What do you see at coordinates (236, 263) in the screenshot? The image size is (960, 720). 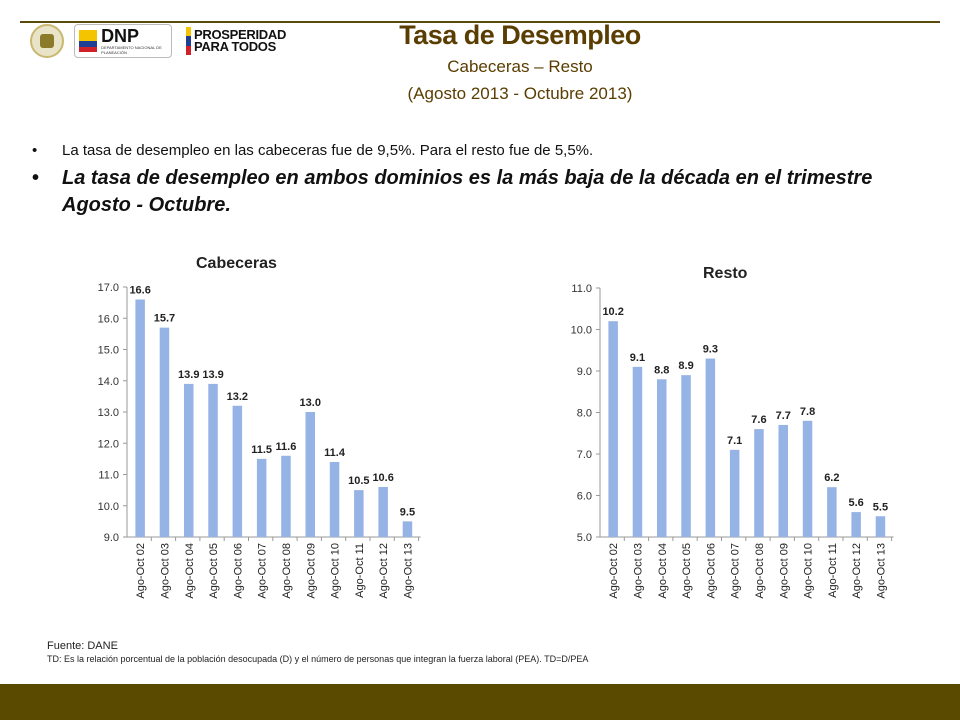 I see `chart-title-cabeceras: Cabeceras` at bounding box center [236, 263].